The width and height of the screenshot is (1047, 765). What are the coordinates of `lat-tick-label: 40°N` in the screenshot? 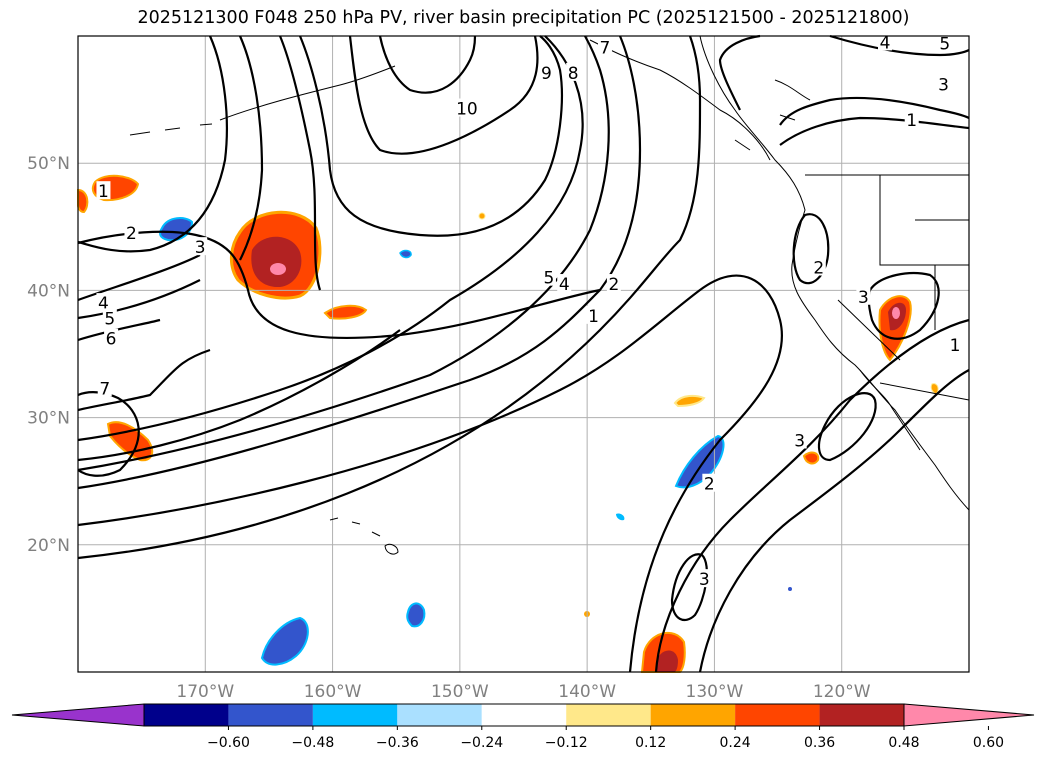 It's located at (48, 291).